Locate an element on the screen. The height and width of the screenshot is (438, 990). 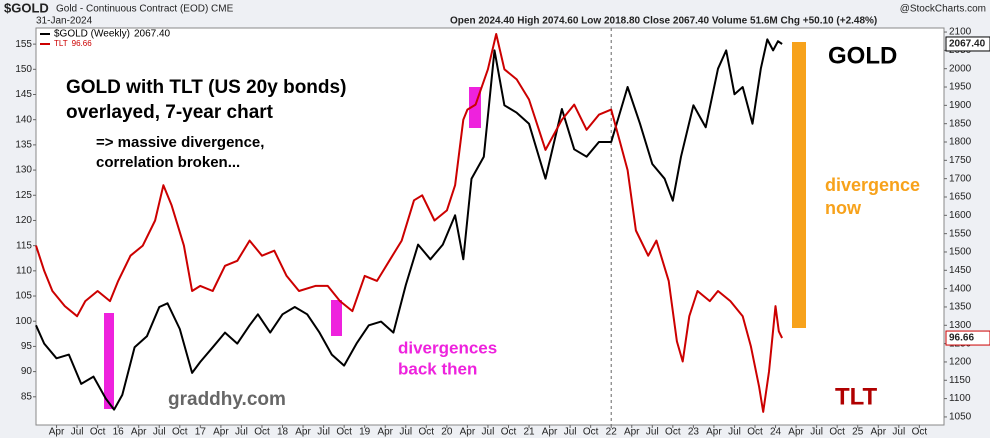
description: Gold - Continuous Contract (EOD) CME is located at coordinates (145, 9).